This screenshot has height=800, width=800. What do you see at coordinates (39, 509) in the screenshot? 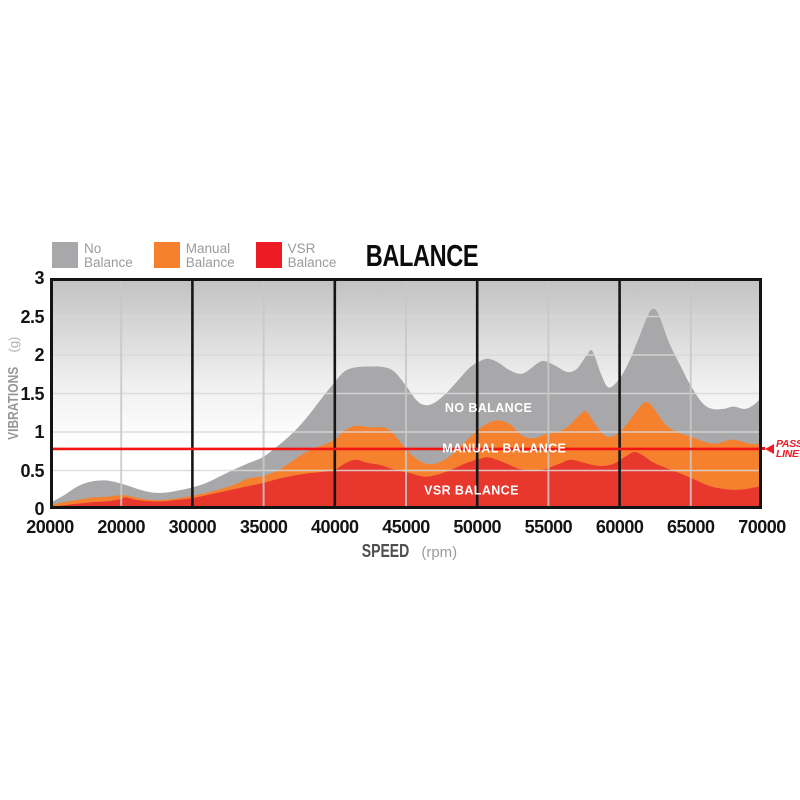
I see `y-tick-label: 0` at bounding box center [39, 509].